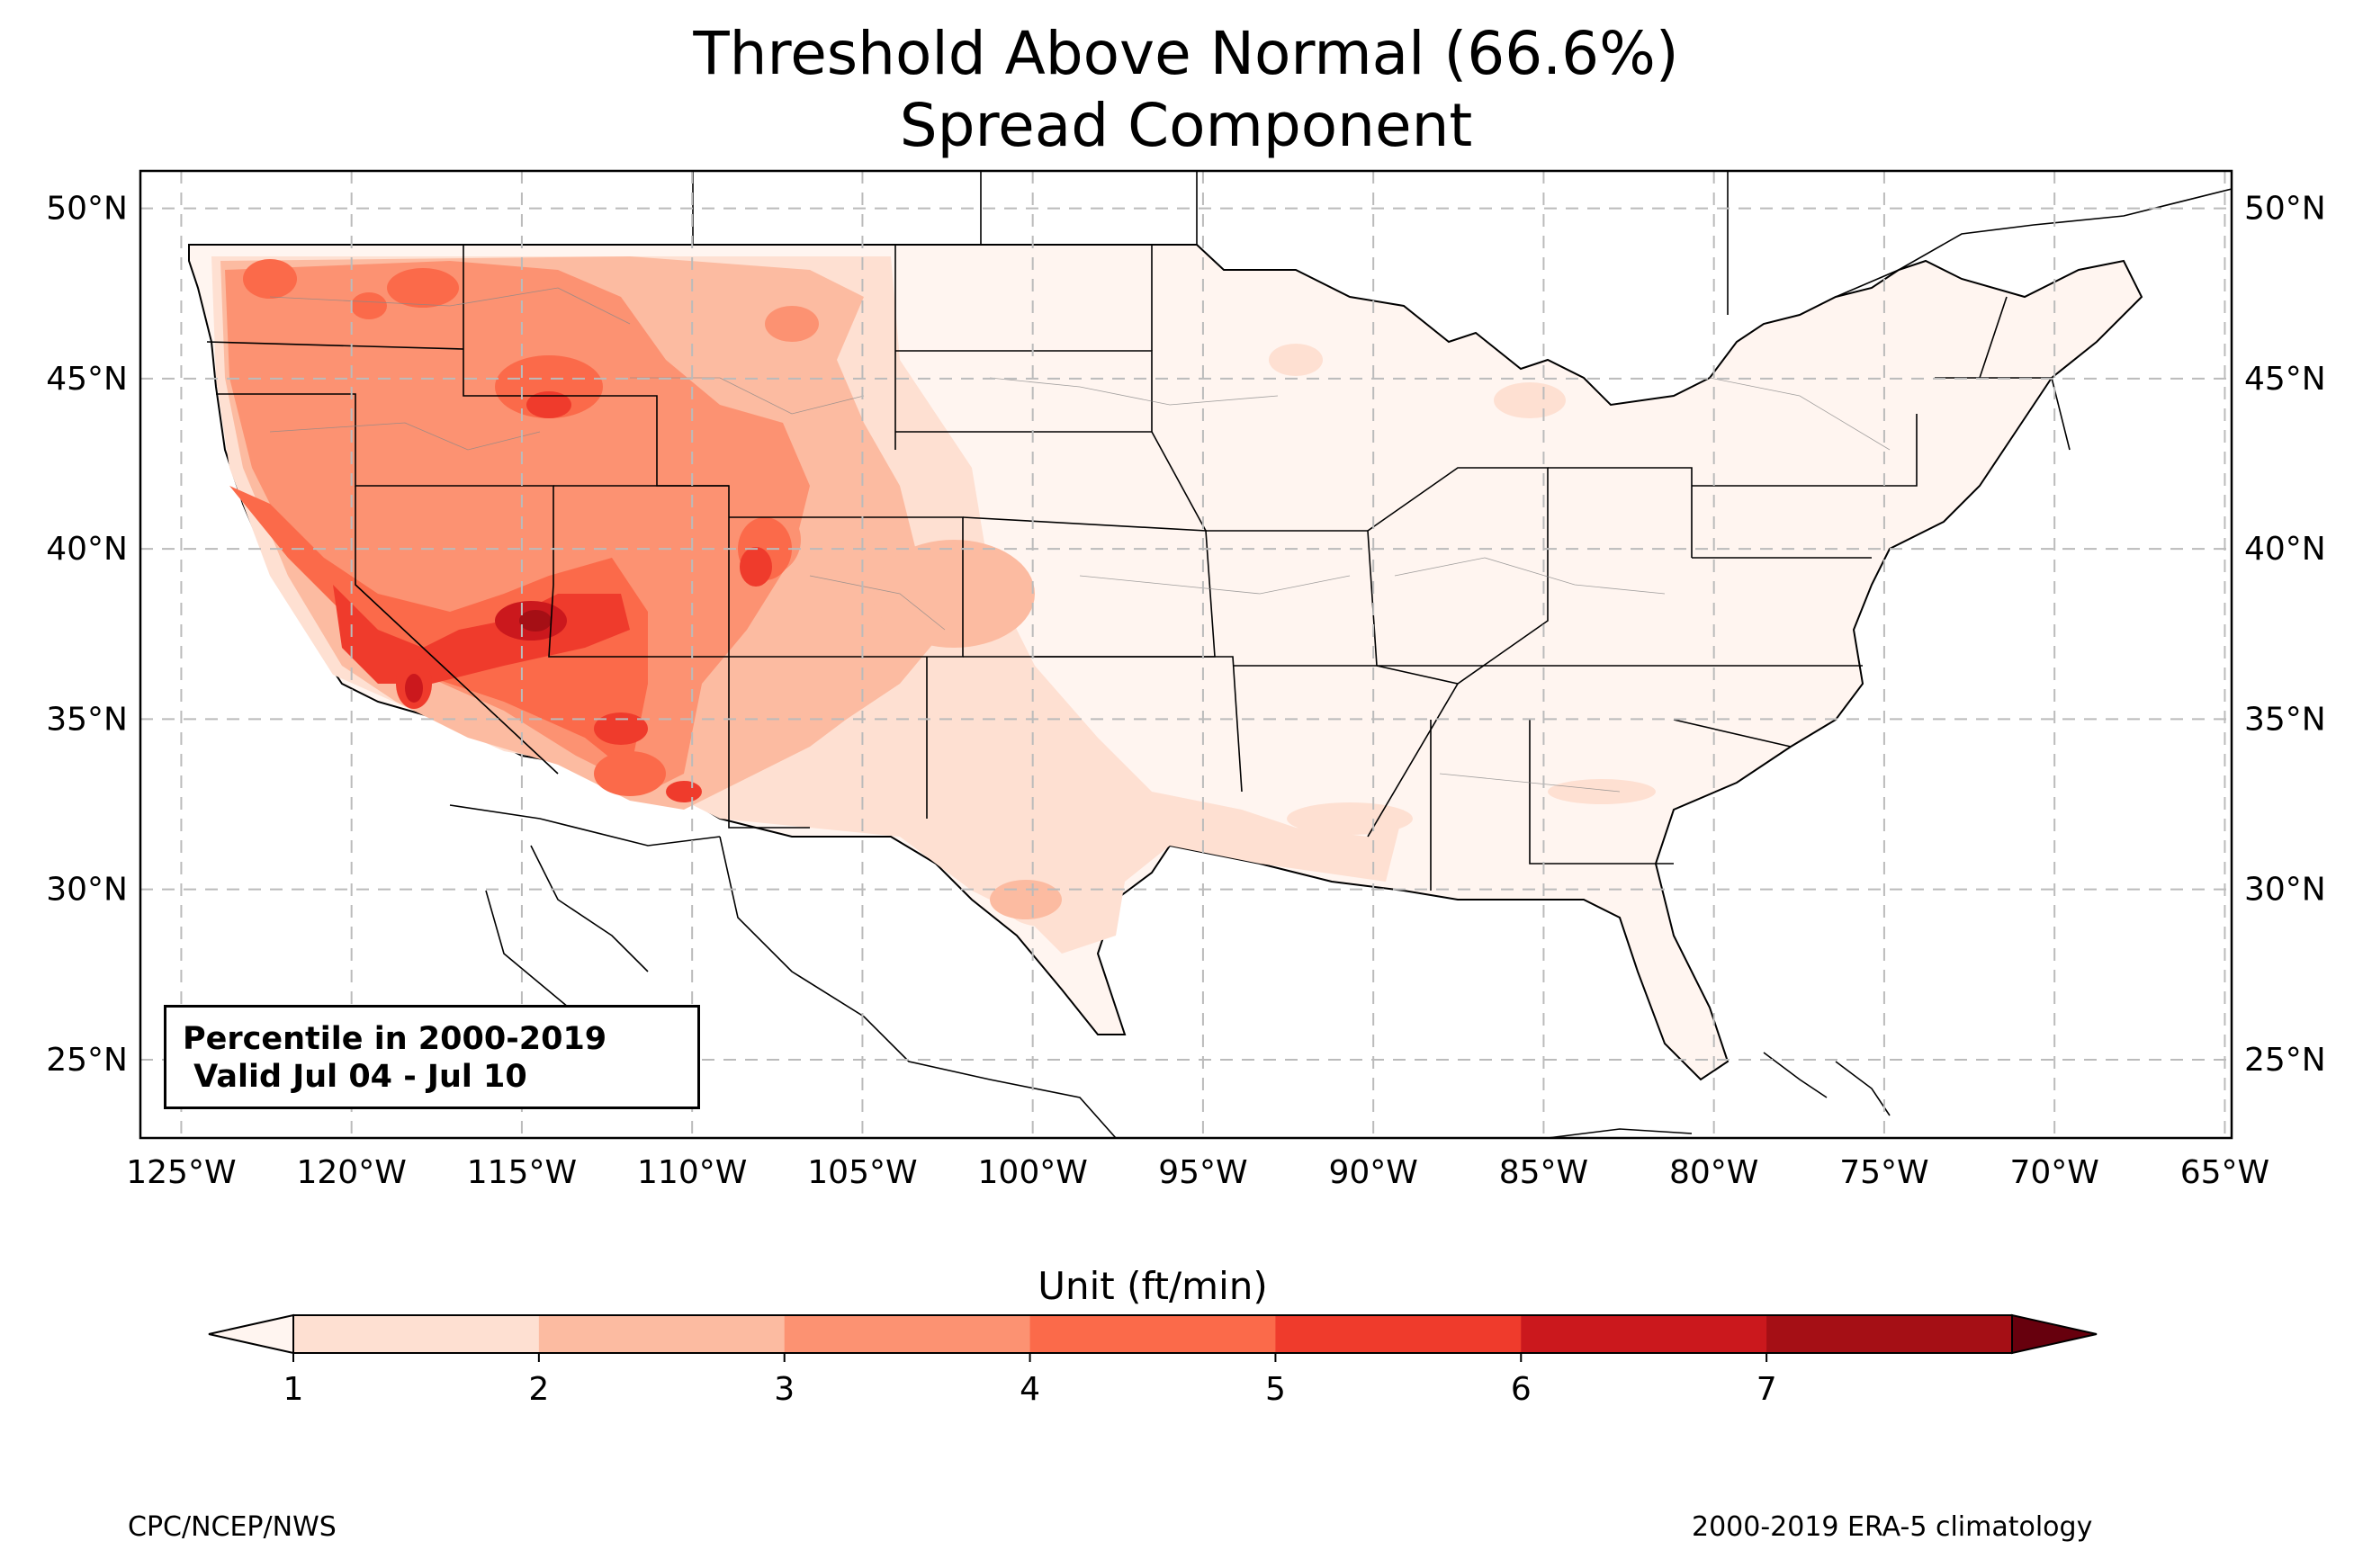  What do you see at coordinates (1767, 1389) in the screenshot?
I see `colorbar-tick-label: 7` at bounding box center [1767, 1389].